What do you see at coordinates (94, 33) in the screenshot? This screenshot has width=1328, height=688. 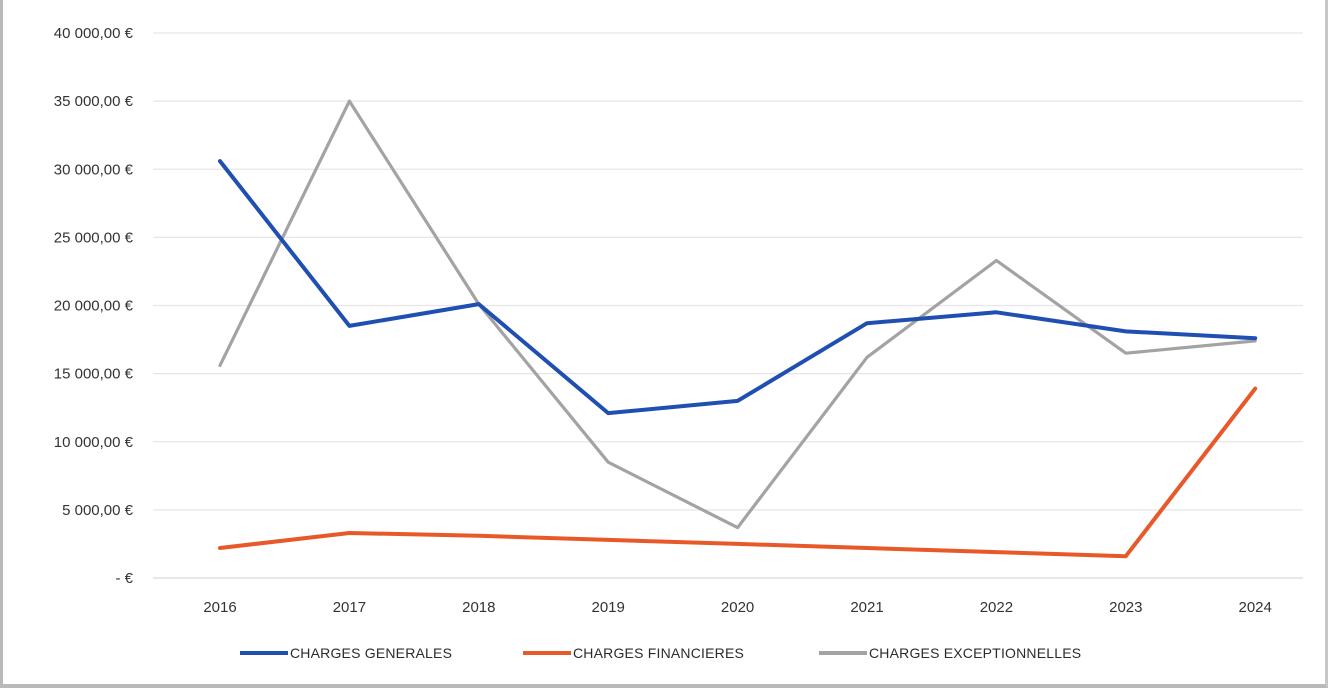 I see `y-tick-label: 40 000,00 €` at bounding box center [94, 33].